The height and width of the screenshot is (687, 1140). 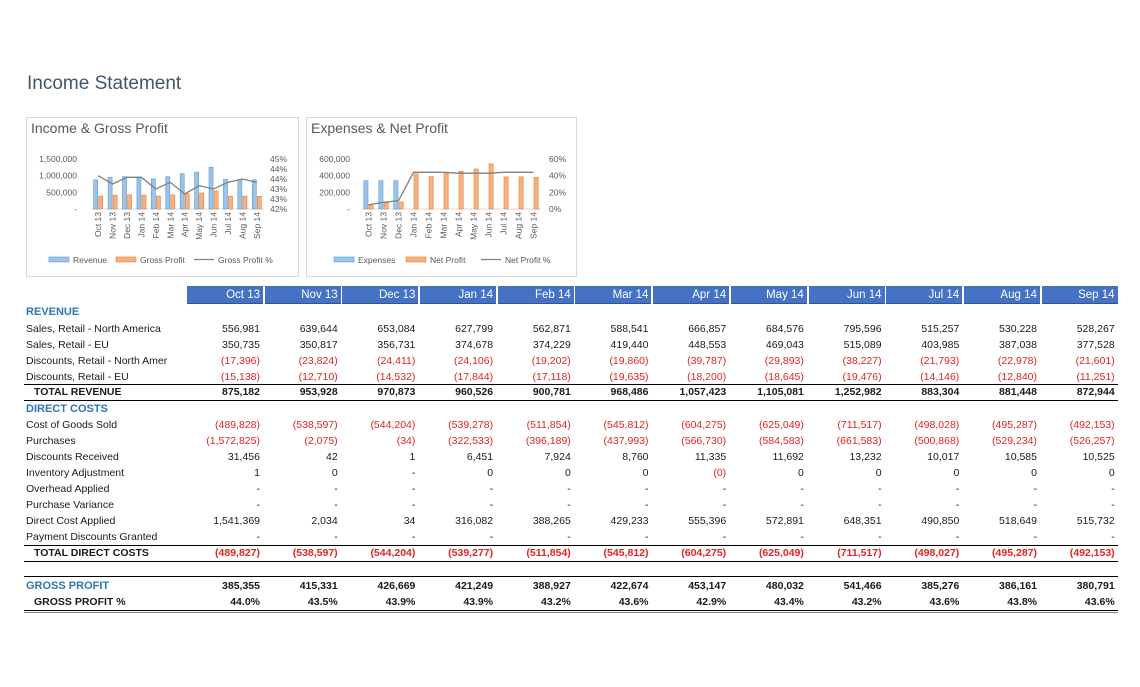 What do you see at coordinates (214, 225) in the screenshot?
I see `x-tick-label: Jun 14` at bounding box center [214, 225].